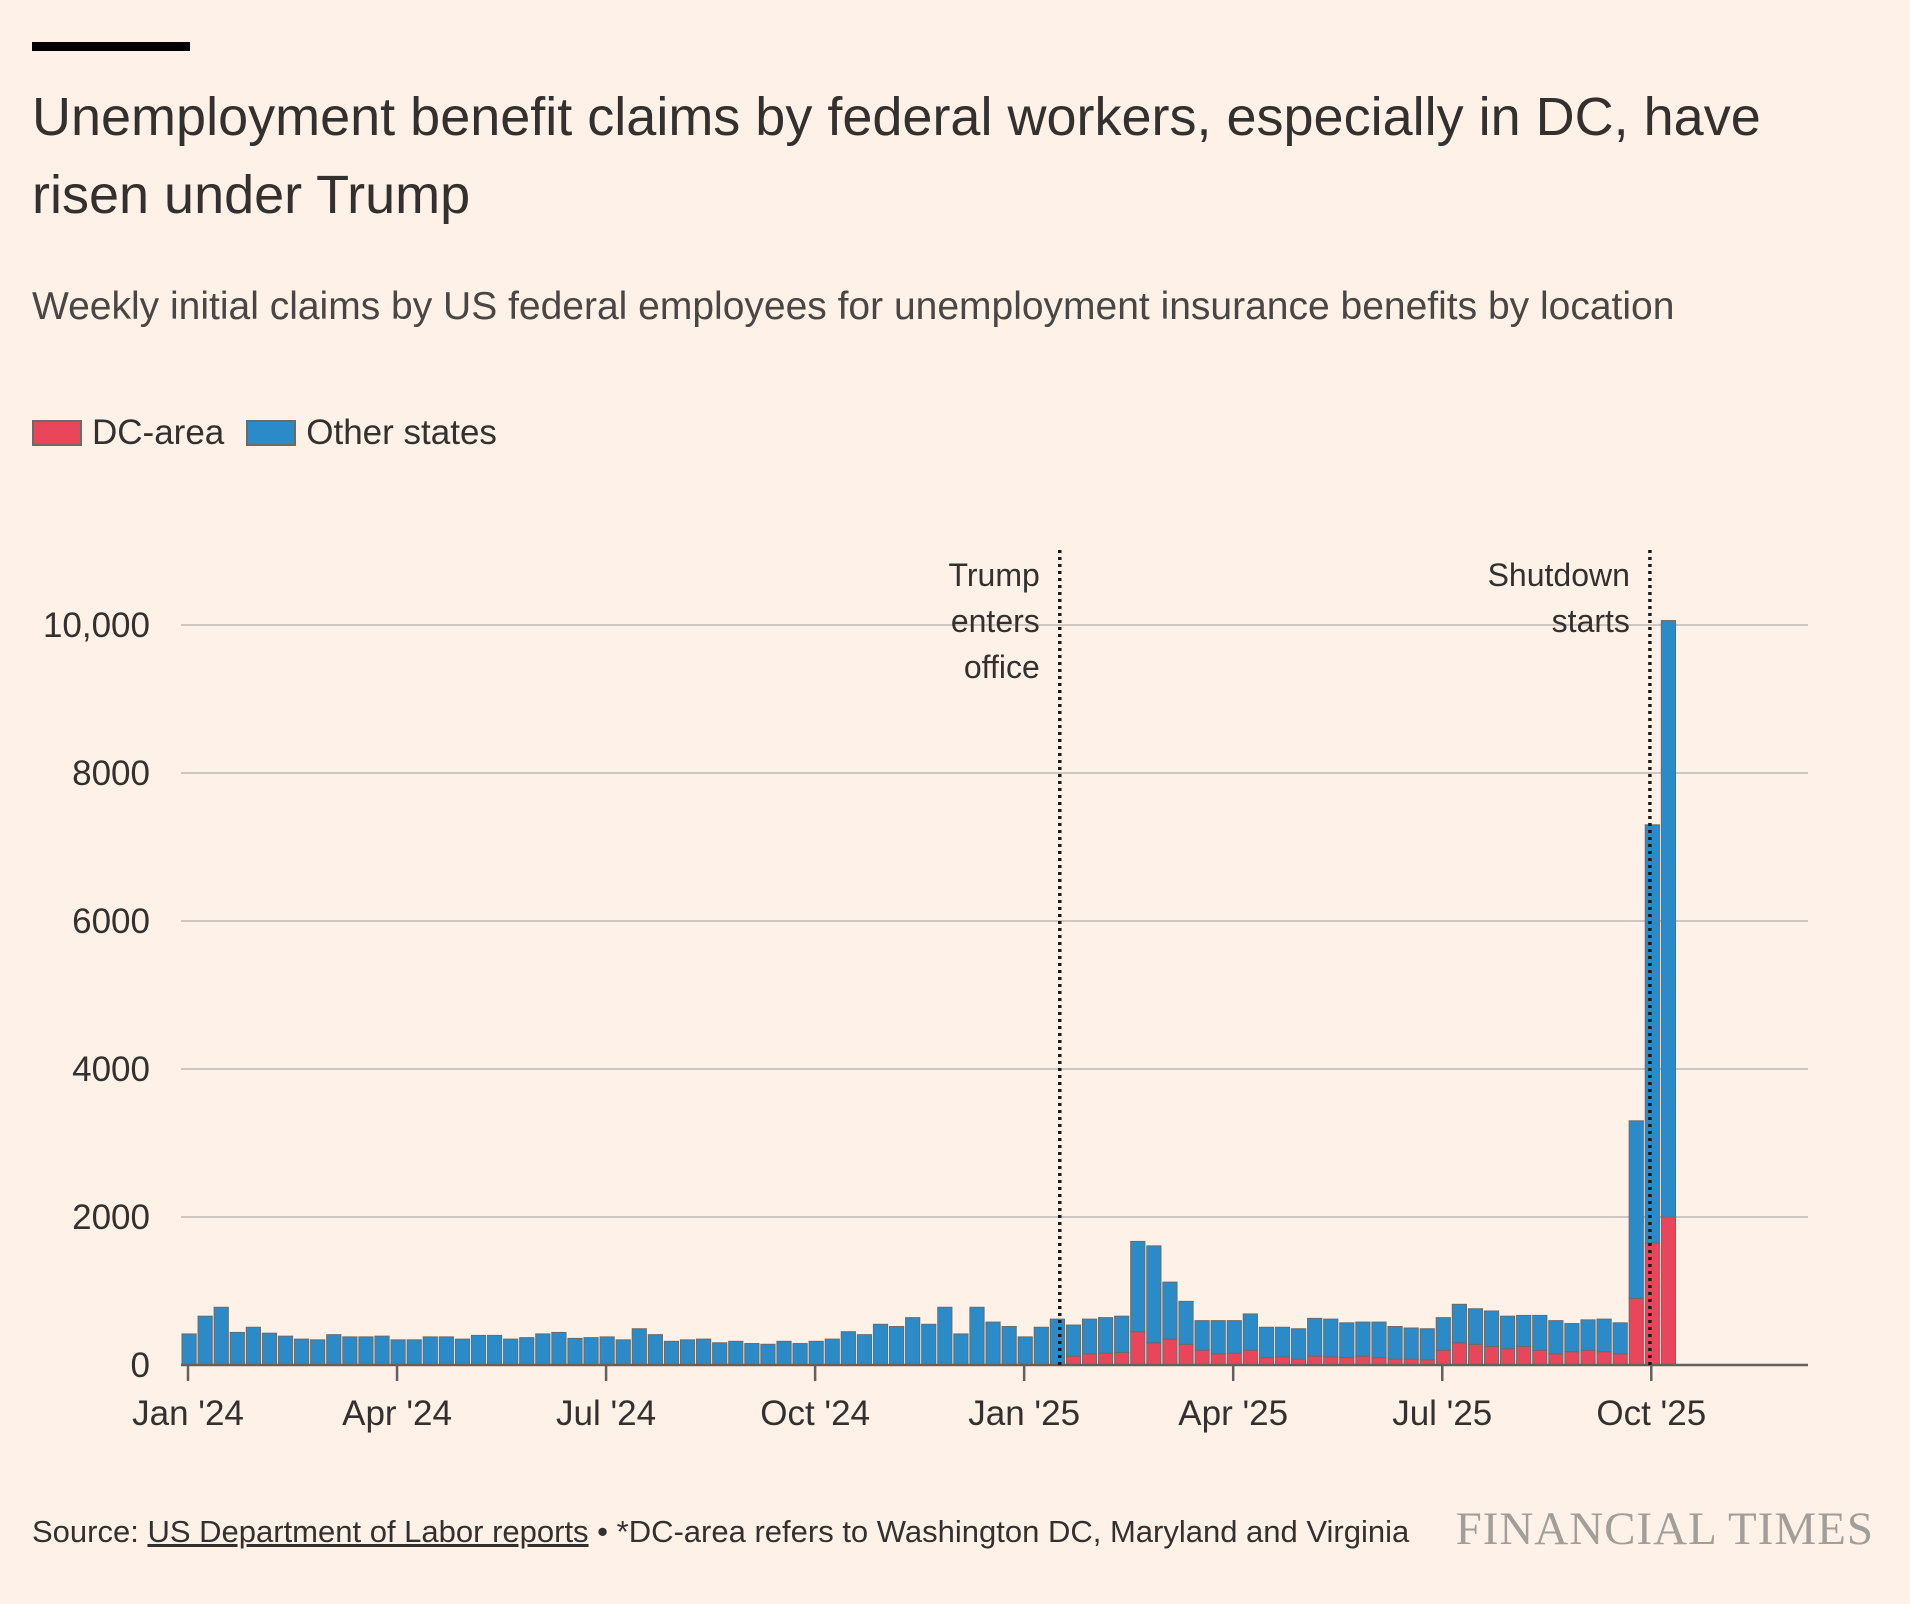  Describe the element at coordinates (271, 433) in the screenshot. I see `legend-swatch-other` at that location.